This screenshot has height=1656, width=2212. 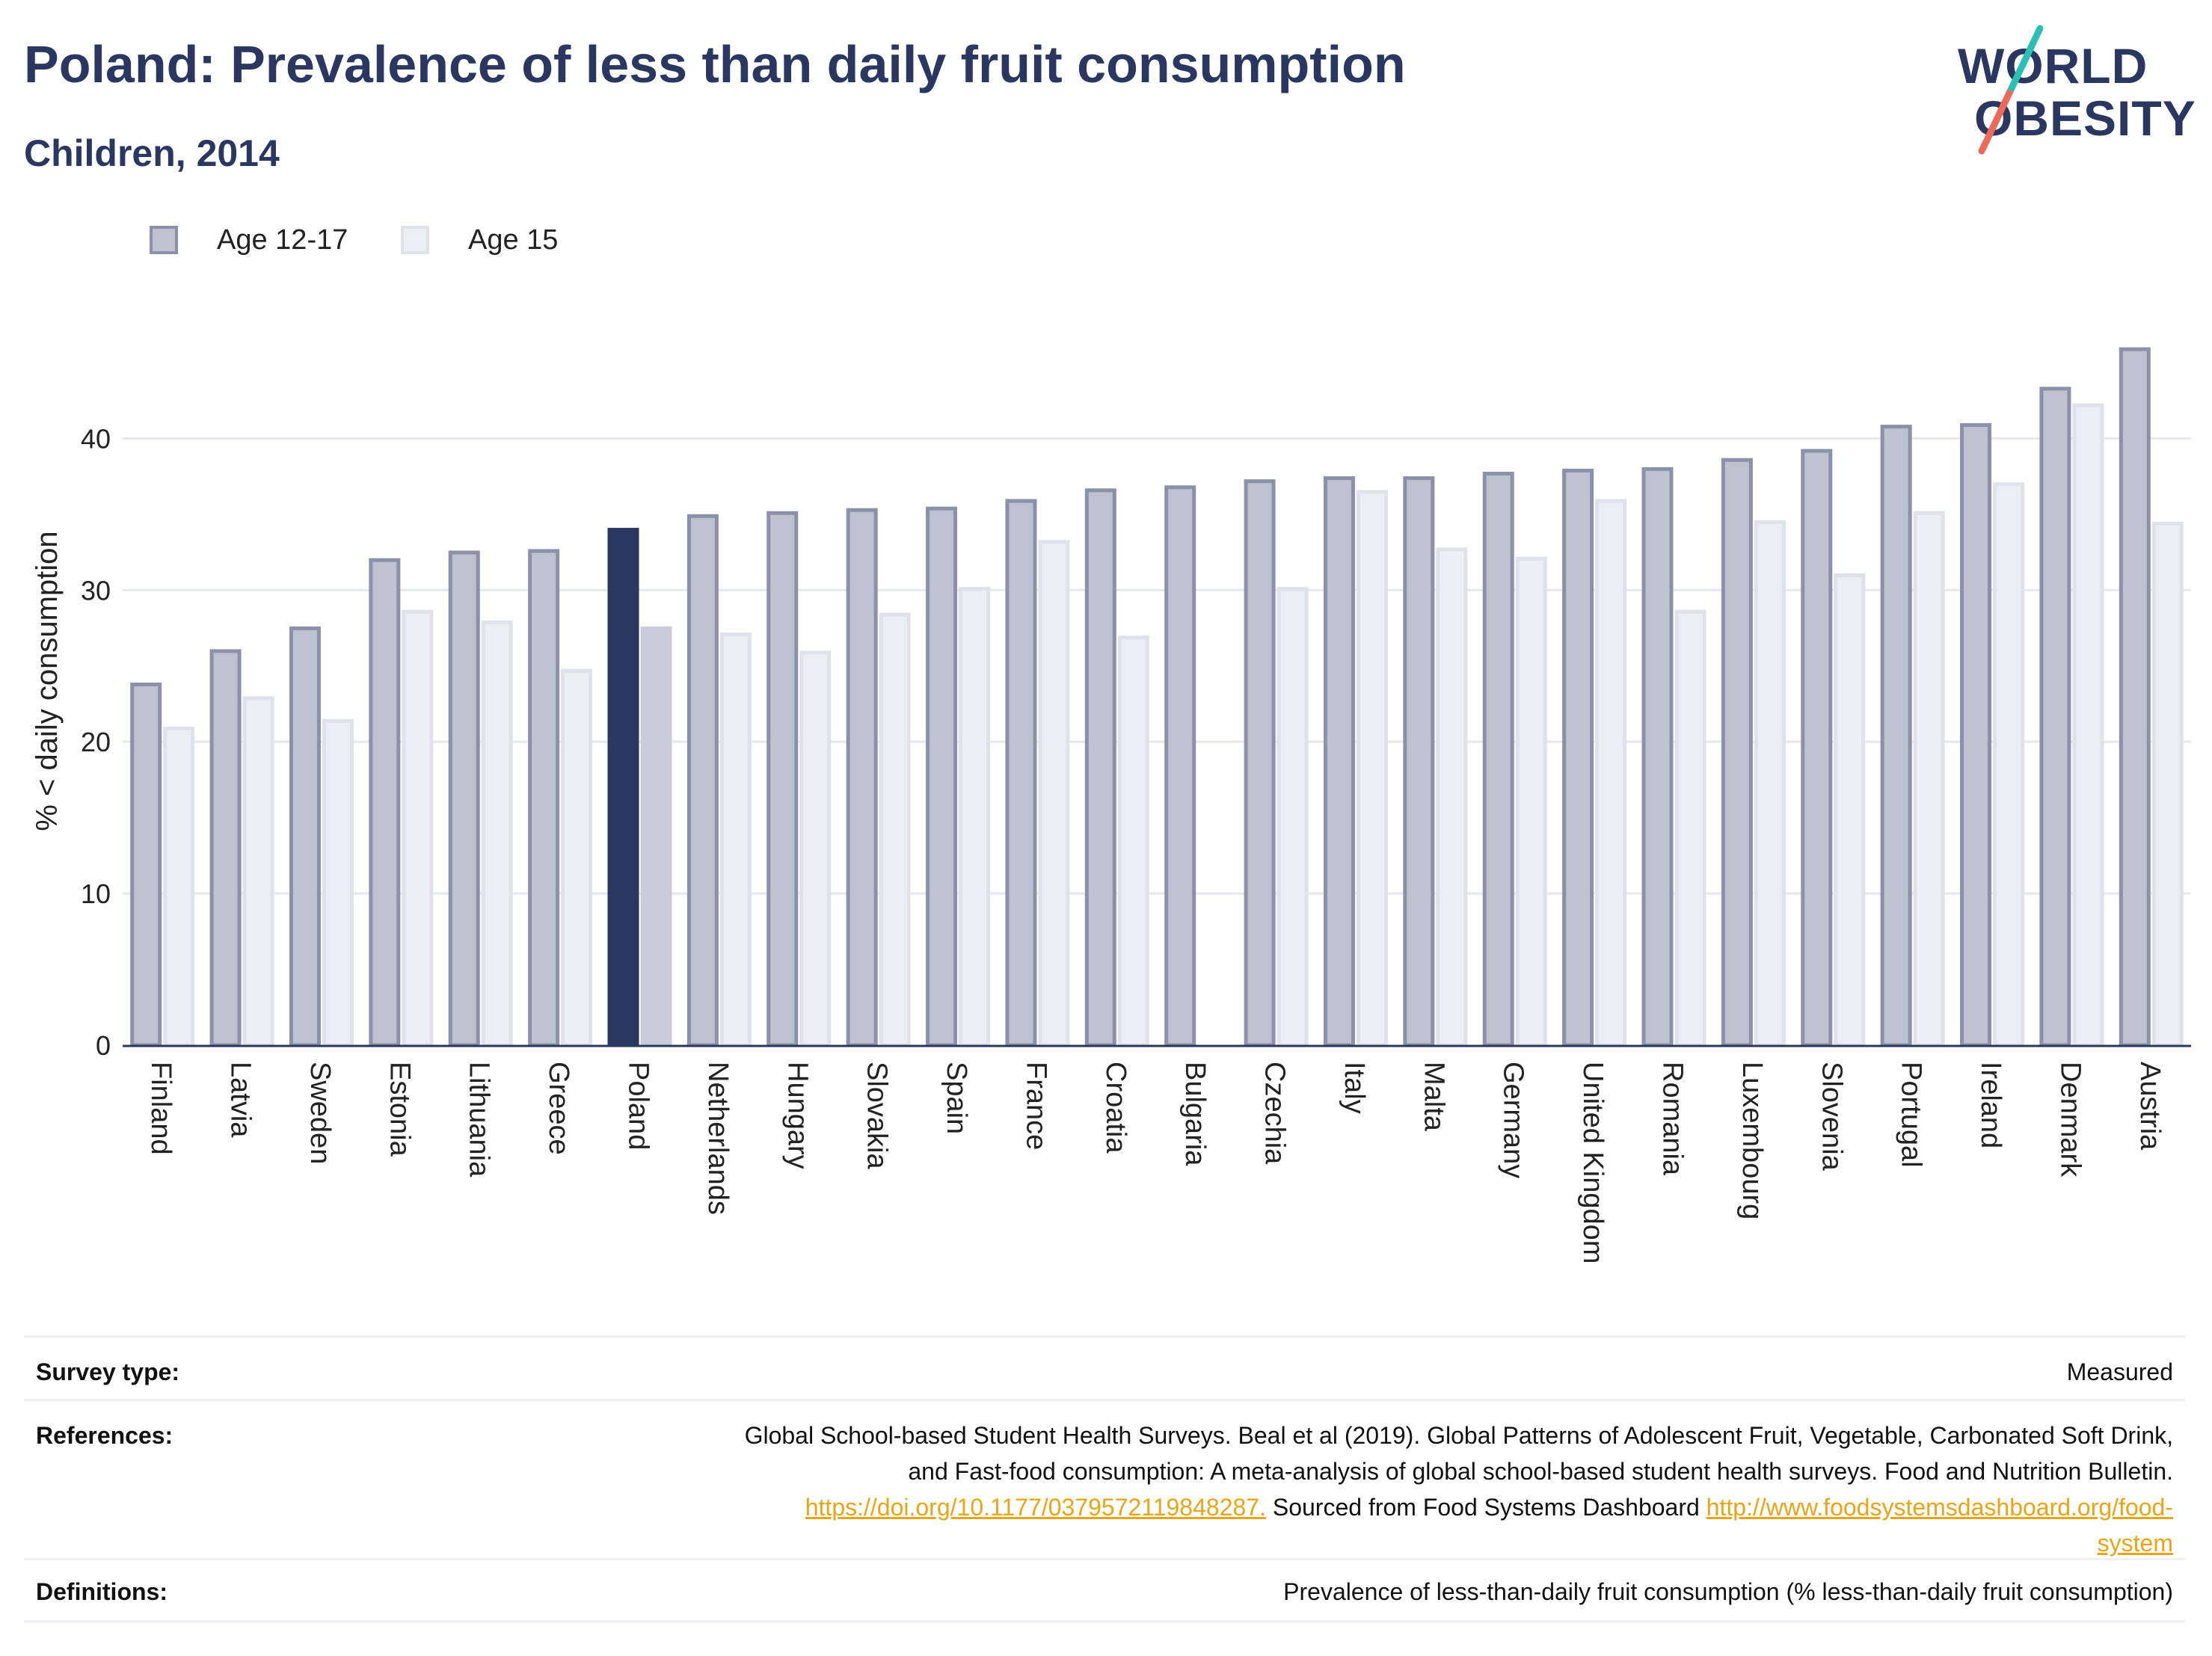 What do you see at coordinates (1104, 1367) in the screenshot?
I see `footer-row-survey-type: Survey type: Measured` at bounding box center [1104, 1367].